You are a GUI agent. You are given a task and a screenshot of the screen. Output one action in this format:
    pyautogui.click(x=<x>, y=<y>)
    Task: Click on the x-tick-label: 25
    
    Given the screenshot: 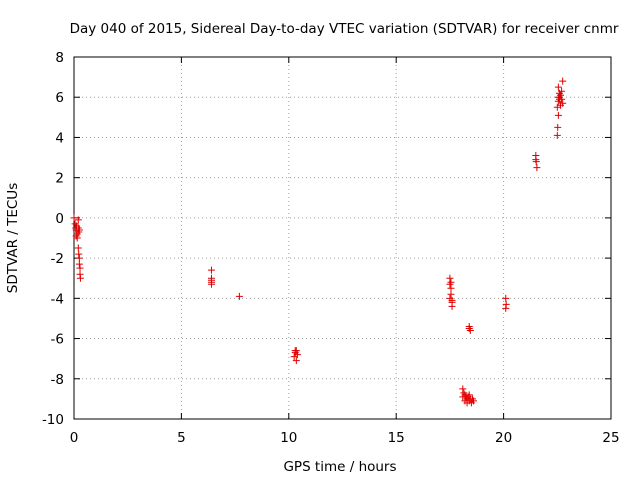 What is the action you would take?
    pyautogui.click(x=610, y=438)
    